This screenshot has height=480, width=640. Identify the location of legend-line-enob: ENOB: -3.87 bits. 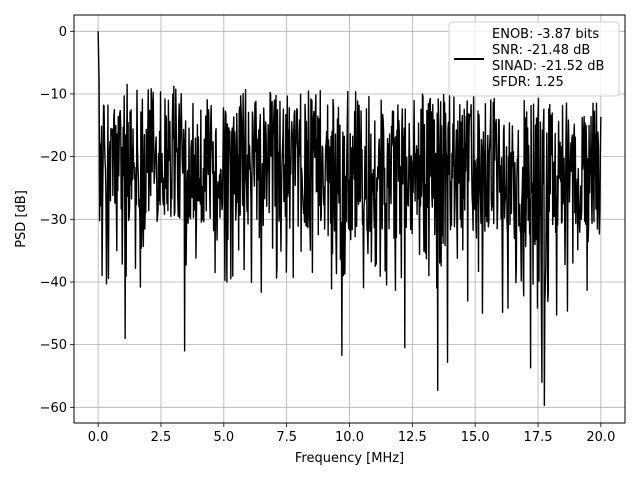
(545, 34).